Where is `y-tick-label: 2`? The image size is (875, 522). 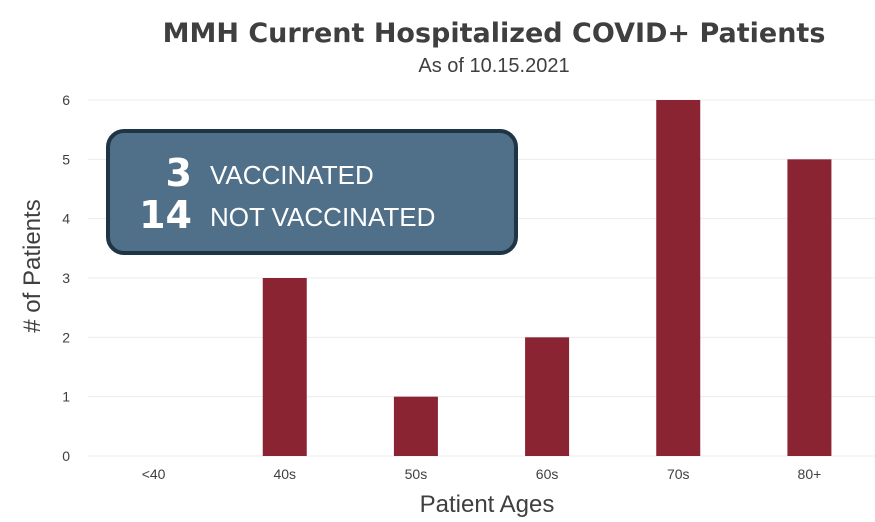 y-tick-label: 2 is located at coordinates (66, 337).